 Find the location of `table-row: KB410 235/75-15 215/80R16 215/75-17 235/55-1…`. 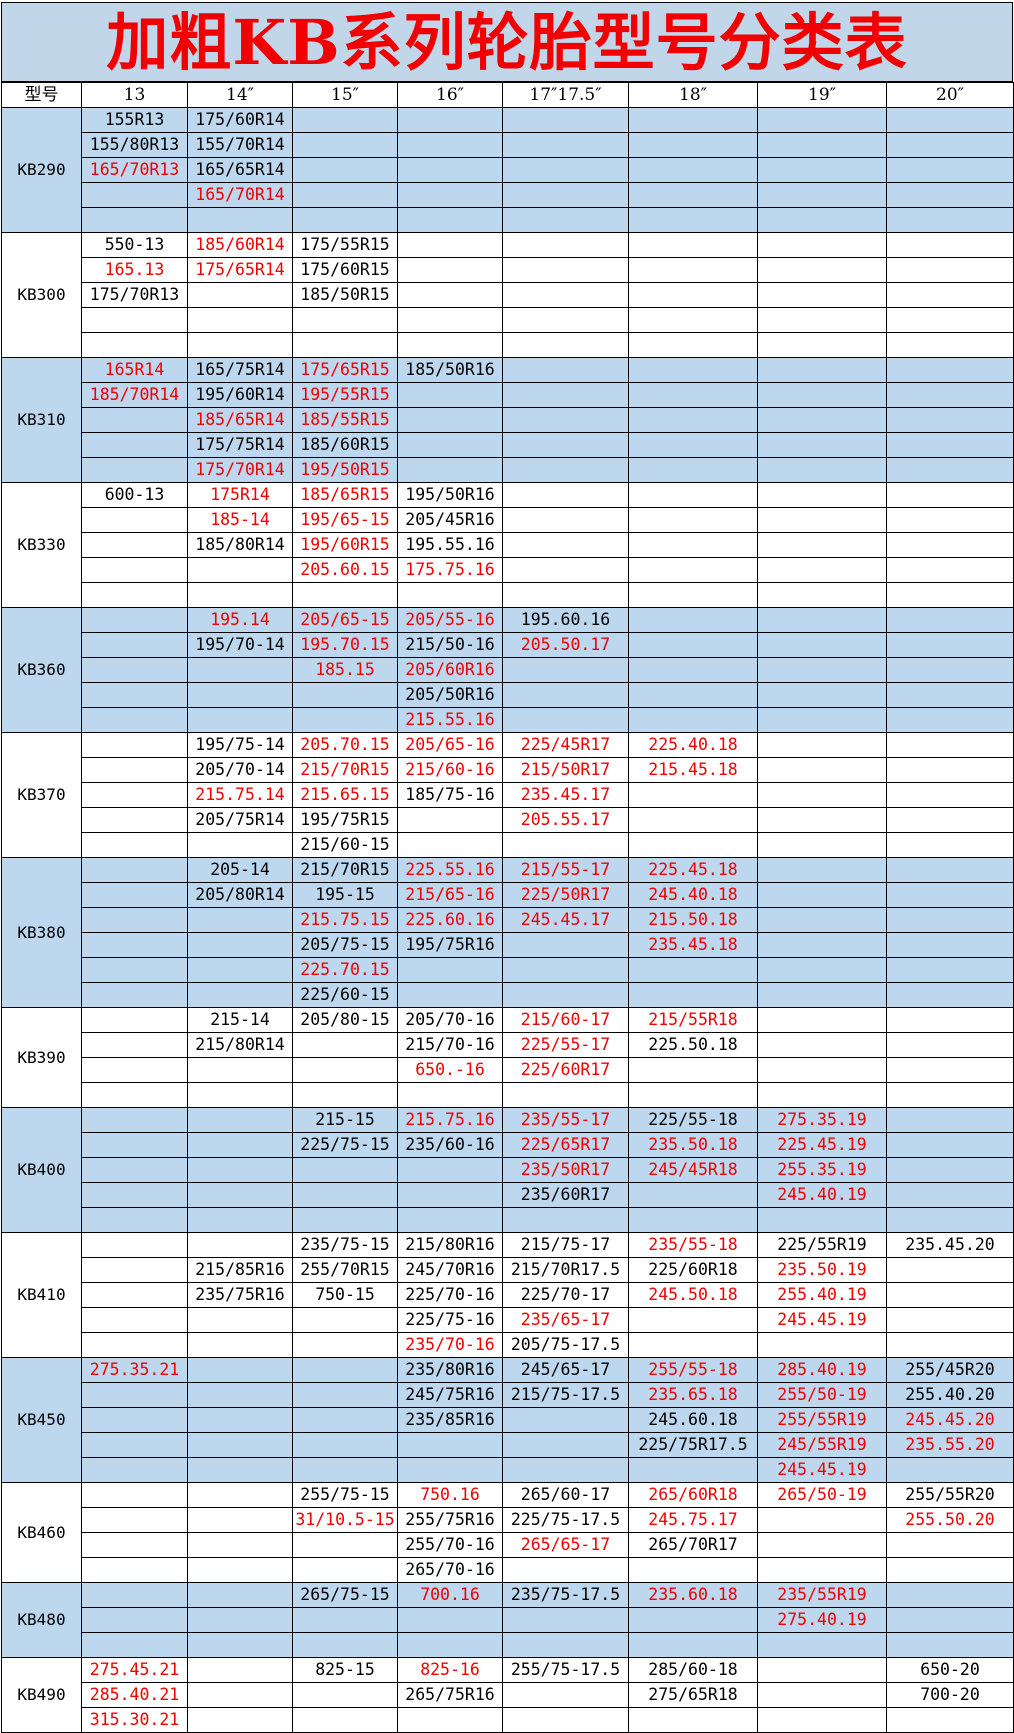

table-row: KB410 235/75-15 215/80R16 215/75-17 235/55-1… is located at coordinates (507, 1295).